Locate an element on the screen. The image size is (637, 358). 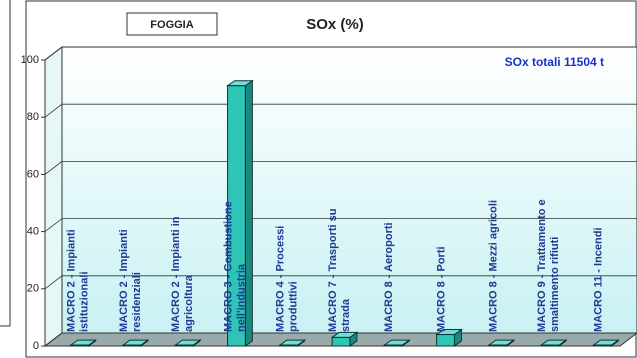
category-label: MACRO 2 - Impiantiresidenziali is located at coordinates (130, 280).